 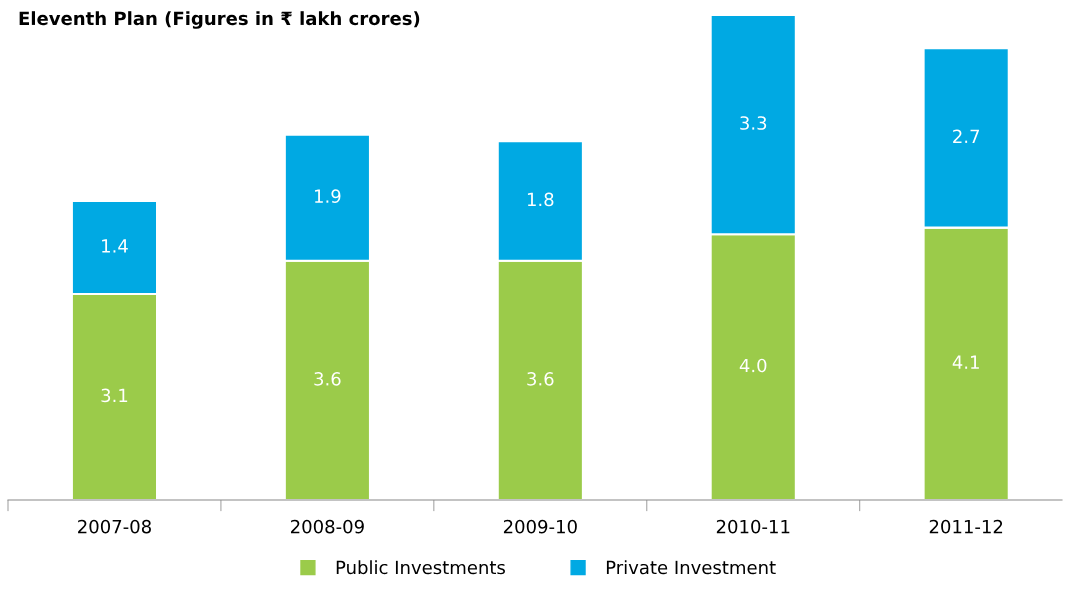 What do you see at coordinates (691, 567) in the screenshot?
I see `legend-label: Private Investment` at bounding box center [691, 567].